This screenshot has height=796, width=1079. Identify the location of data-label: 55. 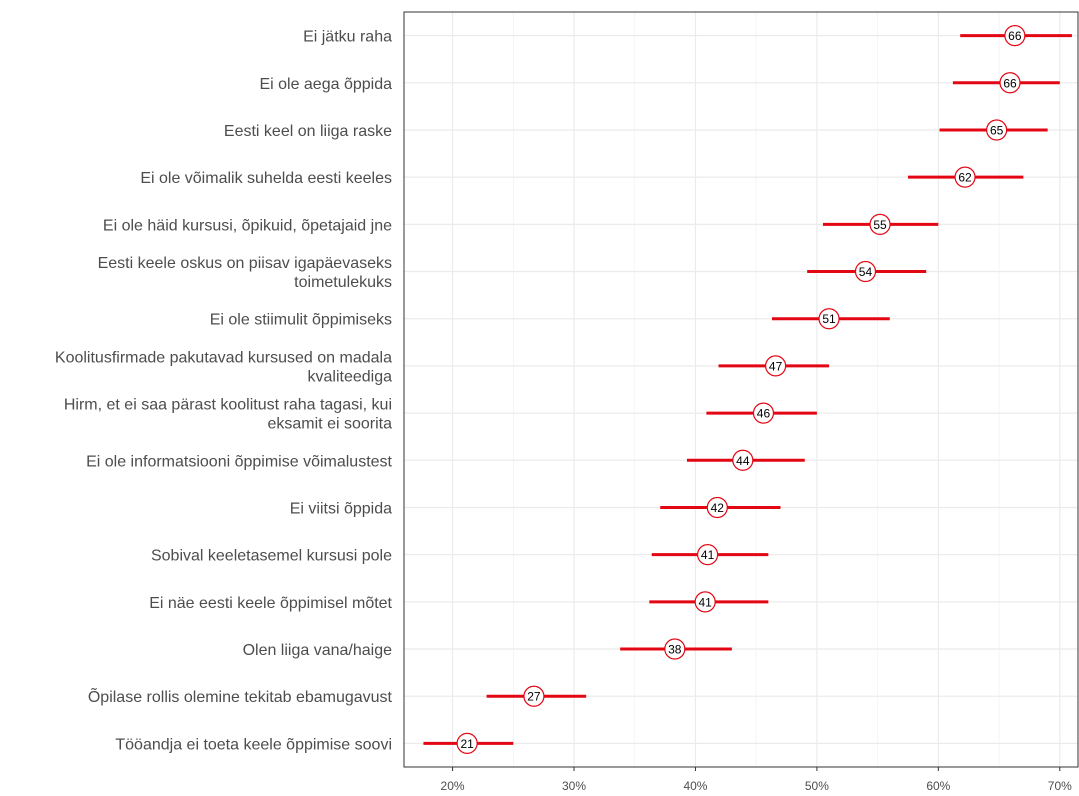
(880, 225).